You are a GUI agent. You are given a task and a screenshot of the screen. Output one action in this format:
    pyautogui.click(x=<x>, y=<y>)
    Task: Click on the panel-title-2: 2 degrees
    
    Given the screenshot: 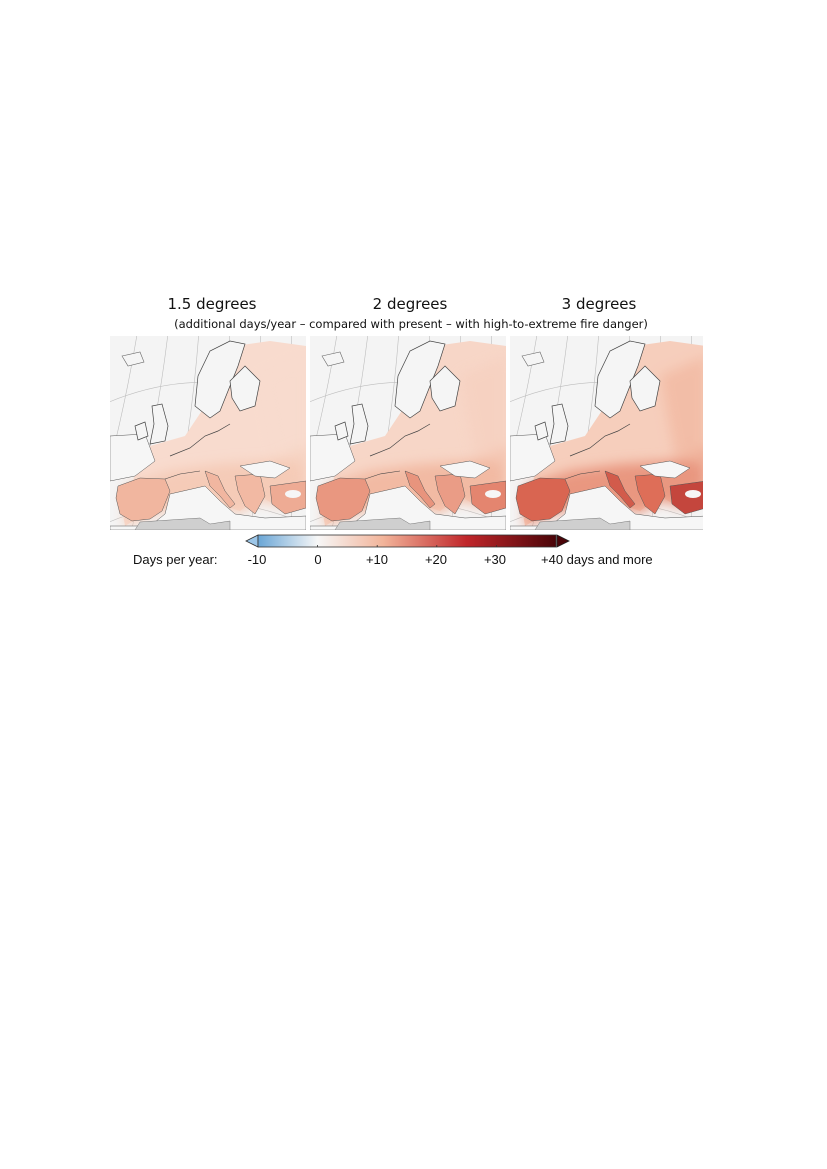 What is the action you would take?
    pyautogui.click(x=410, y=304)
    